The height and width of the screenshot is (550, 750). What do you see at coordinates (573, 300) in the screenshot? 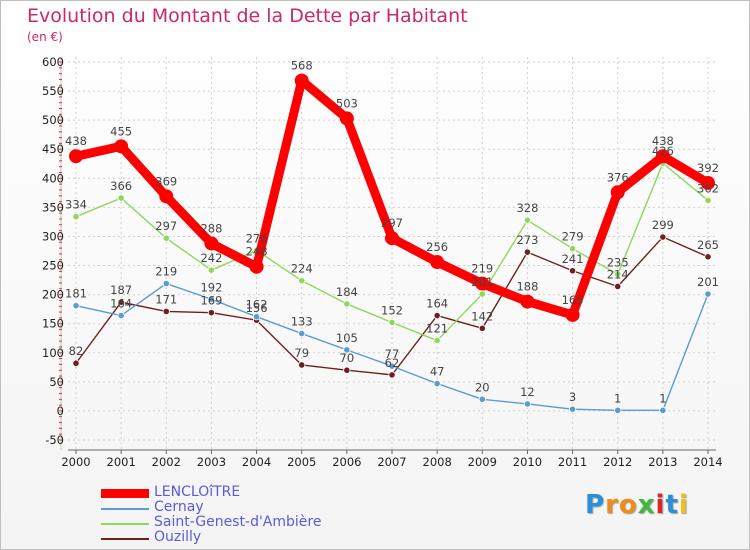
I see `data-label: 165` at bounding box center [573, 300].